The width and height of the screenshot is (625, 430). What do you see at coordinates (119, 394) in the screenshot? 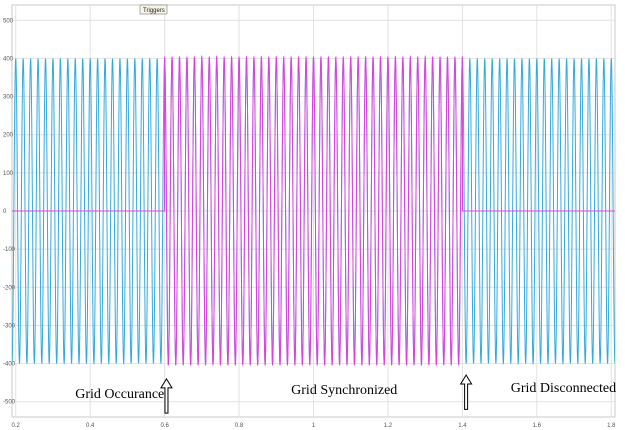
I see `annotation-label: Grid Occurance` at bounding box center [119, 394].